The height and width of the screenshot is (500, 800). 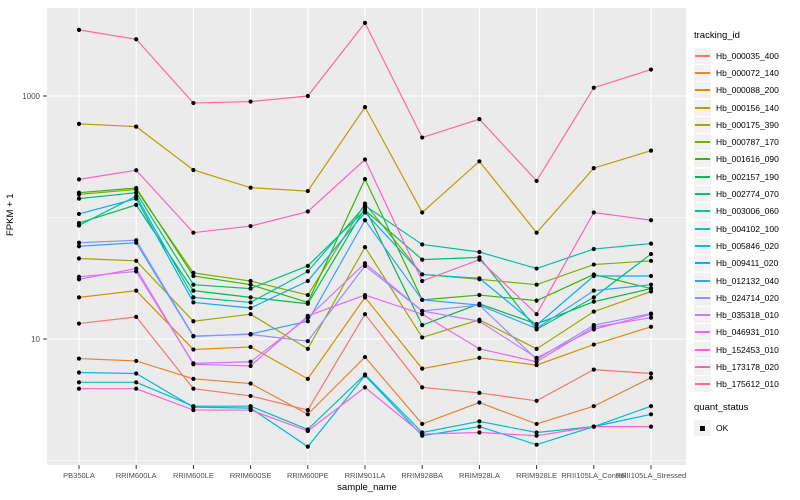 I want to click on x-tick-label: RRIM928LE, so click(x=536, y=475).